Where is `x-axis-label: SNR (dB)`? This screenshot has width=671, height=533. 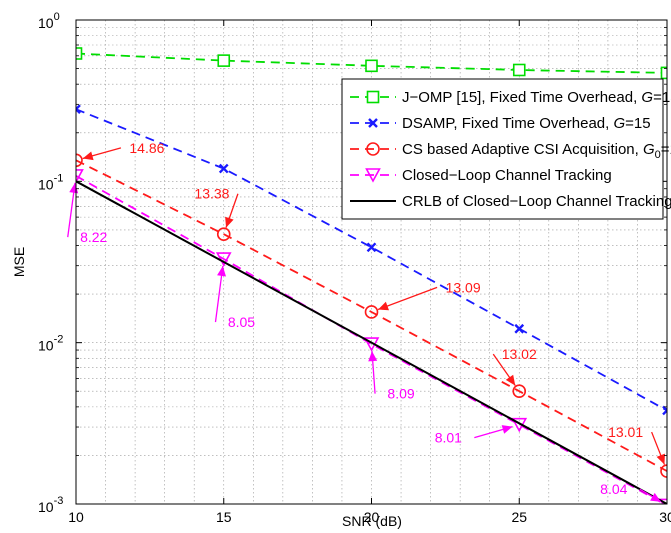
x-axis-label: SNR (dB) is located at coordinates (372, 521).